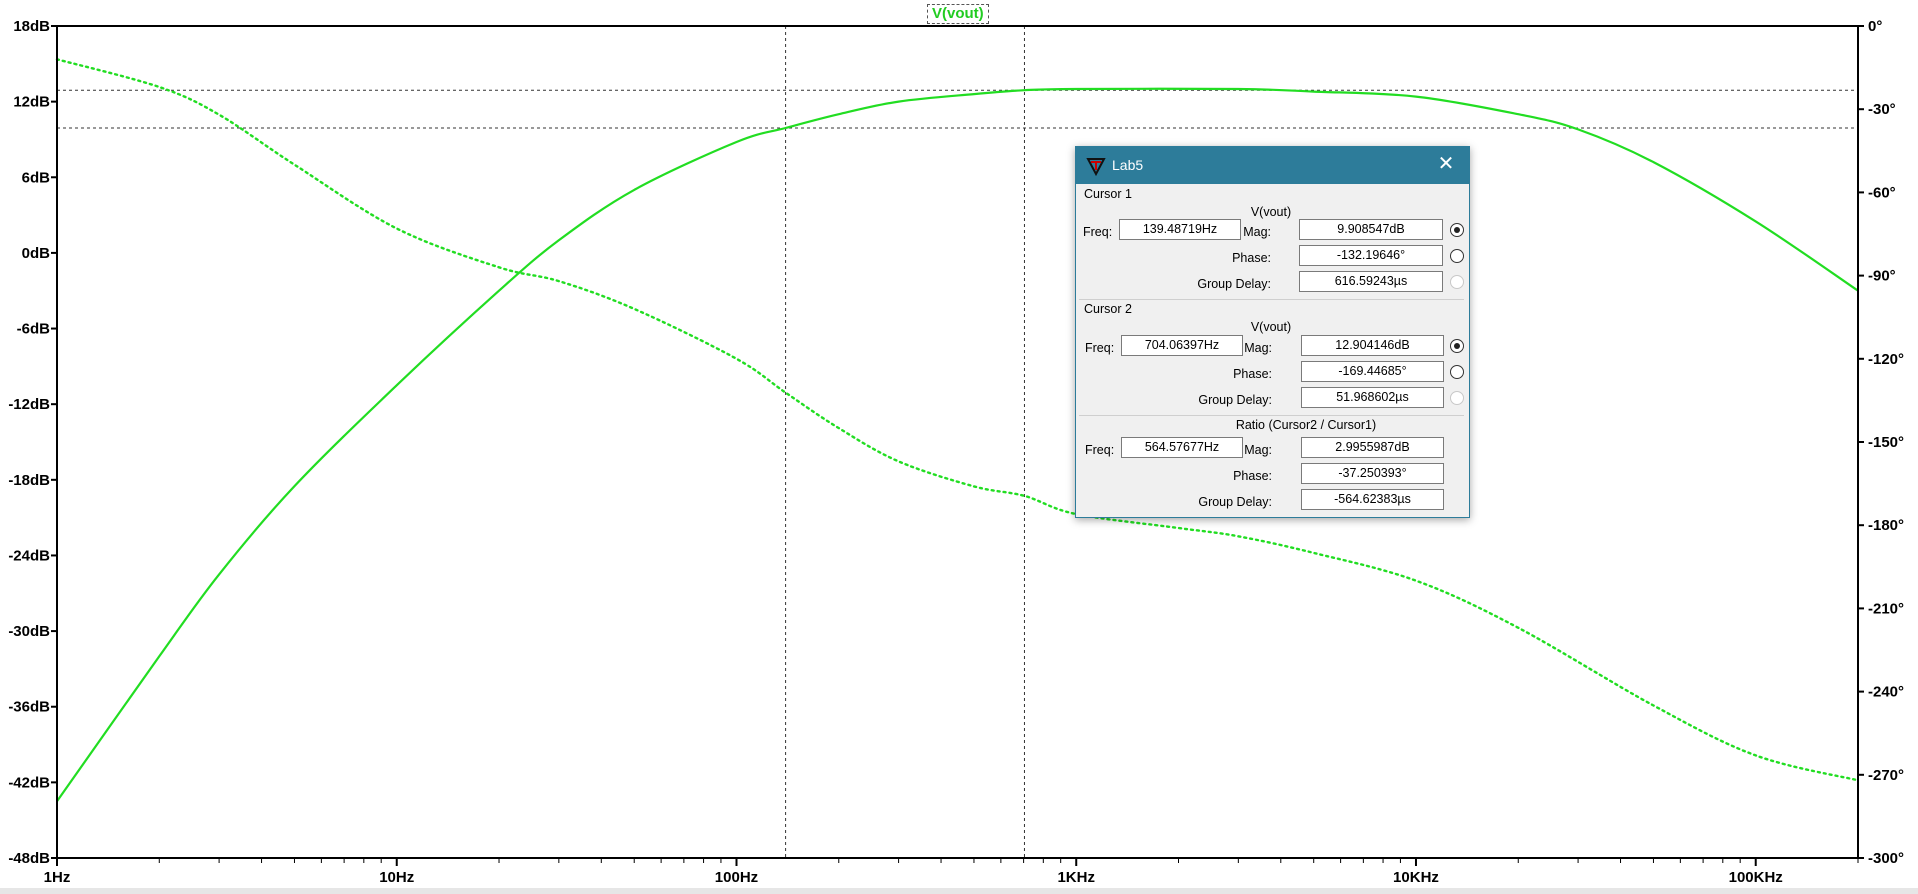 The width and height of the screenshot is (1918, 894). Describe the element at coordinates (1886, 608) in the screenshot. I see `right-axis-tick-label: -210°` at that location.